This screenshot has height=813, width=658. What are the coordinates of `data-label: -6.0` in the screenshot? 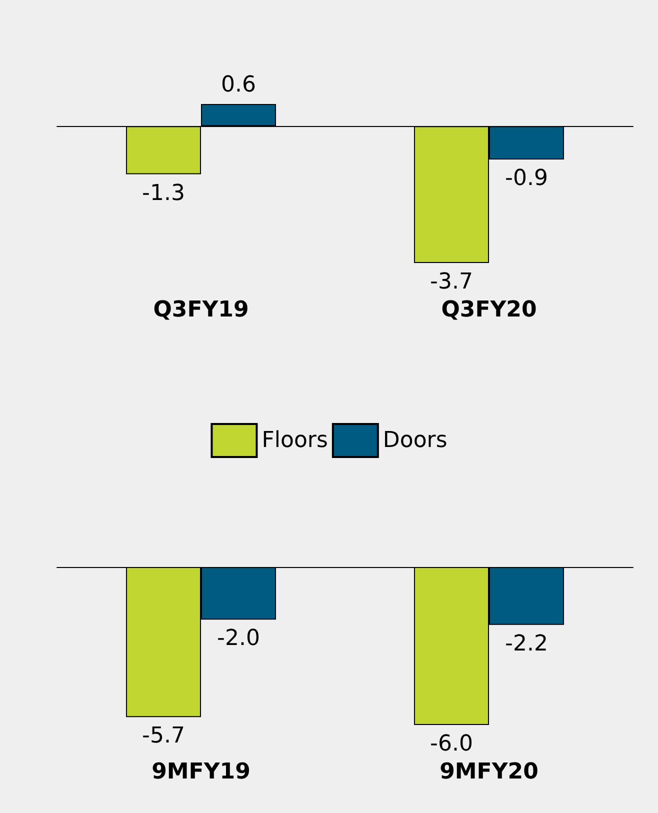 It's located at (451, 744).